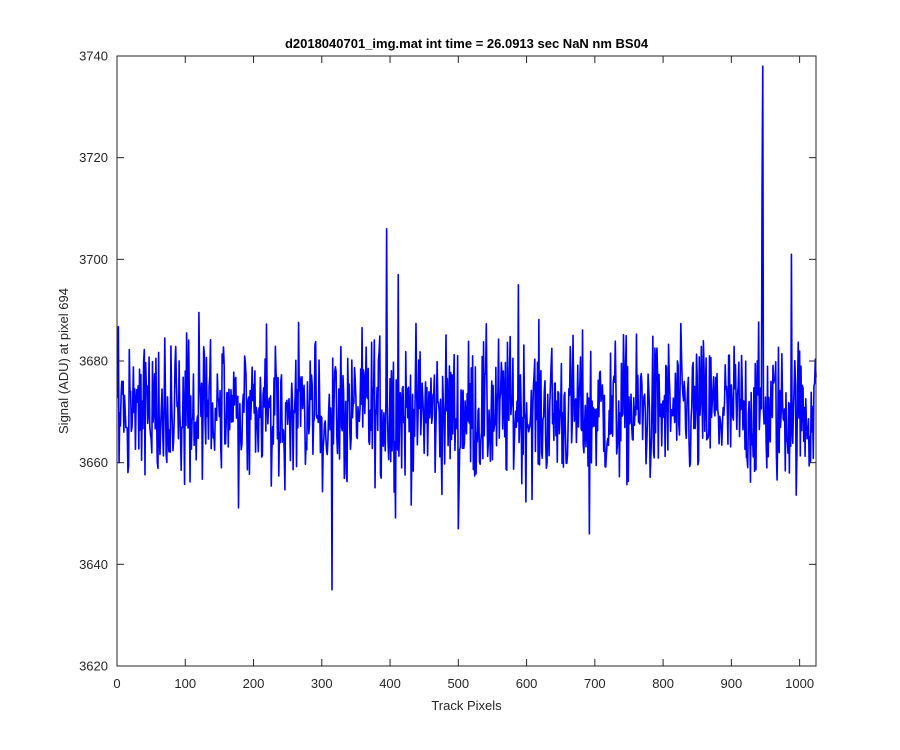  What do you see at coordinates (93, 564) in the screenshot?
I see `y-tick-label: 3640` at bounding box center [93, 564].